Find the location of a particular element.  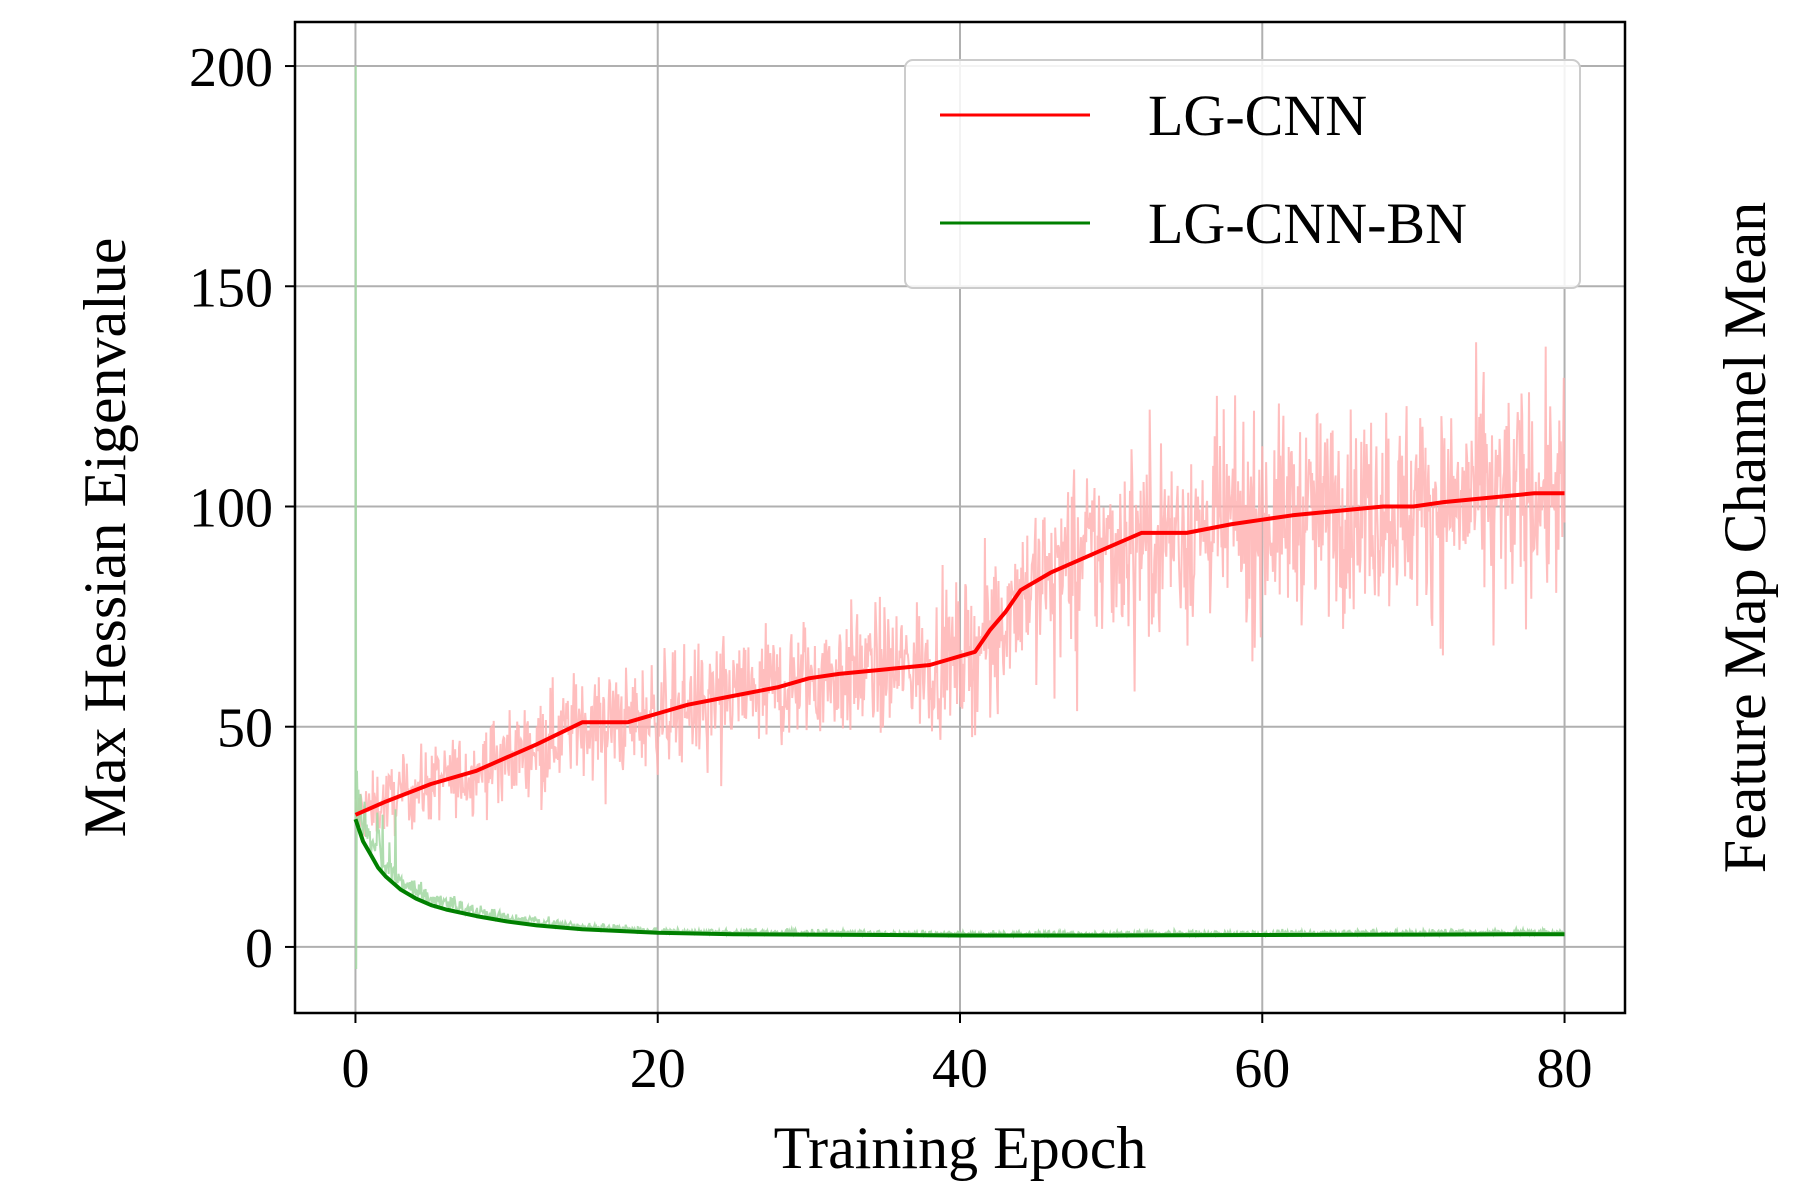

lg-cnn-bn-line is located at coordinates (959, 878).